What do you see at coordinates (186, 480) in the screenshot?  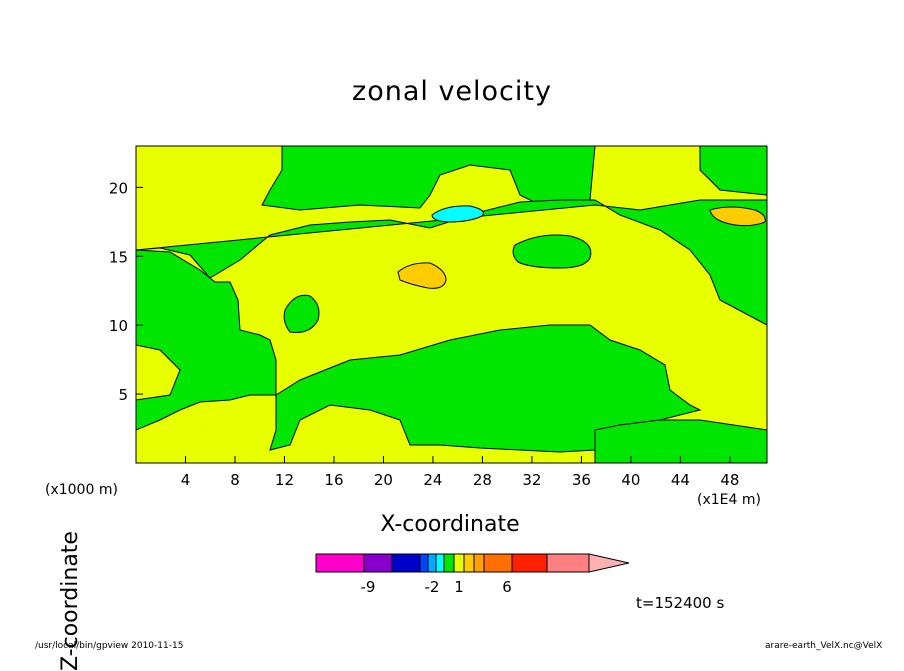 I see `x-tick-label: 4` at bounding box center [186, 480].